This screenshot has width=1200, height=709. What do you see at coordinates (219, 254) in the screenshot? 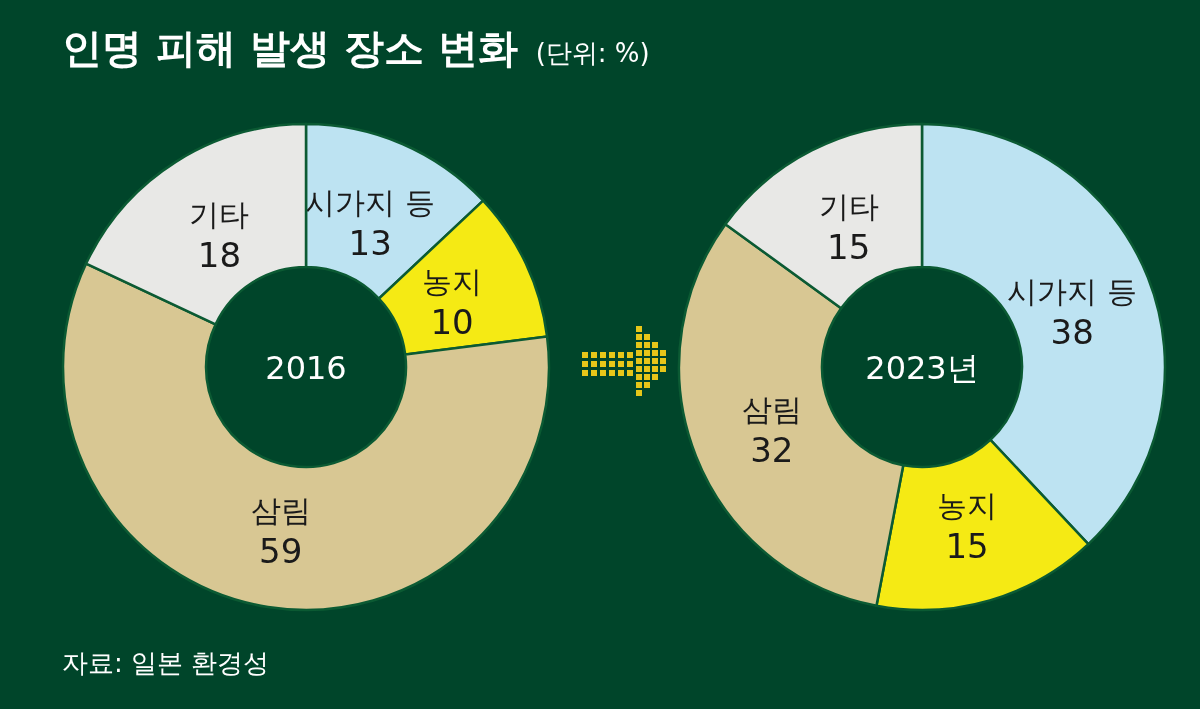
I see `data-label: 18` at bounding box center [219, 254].